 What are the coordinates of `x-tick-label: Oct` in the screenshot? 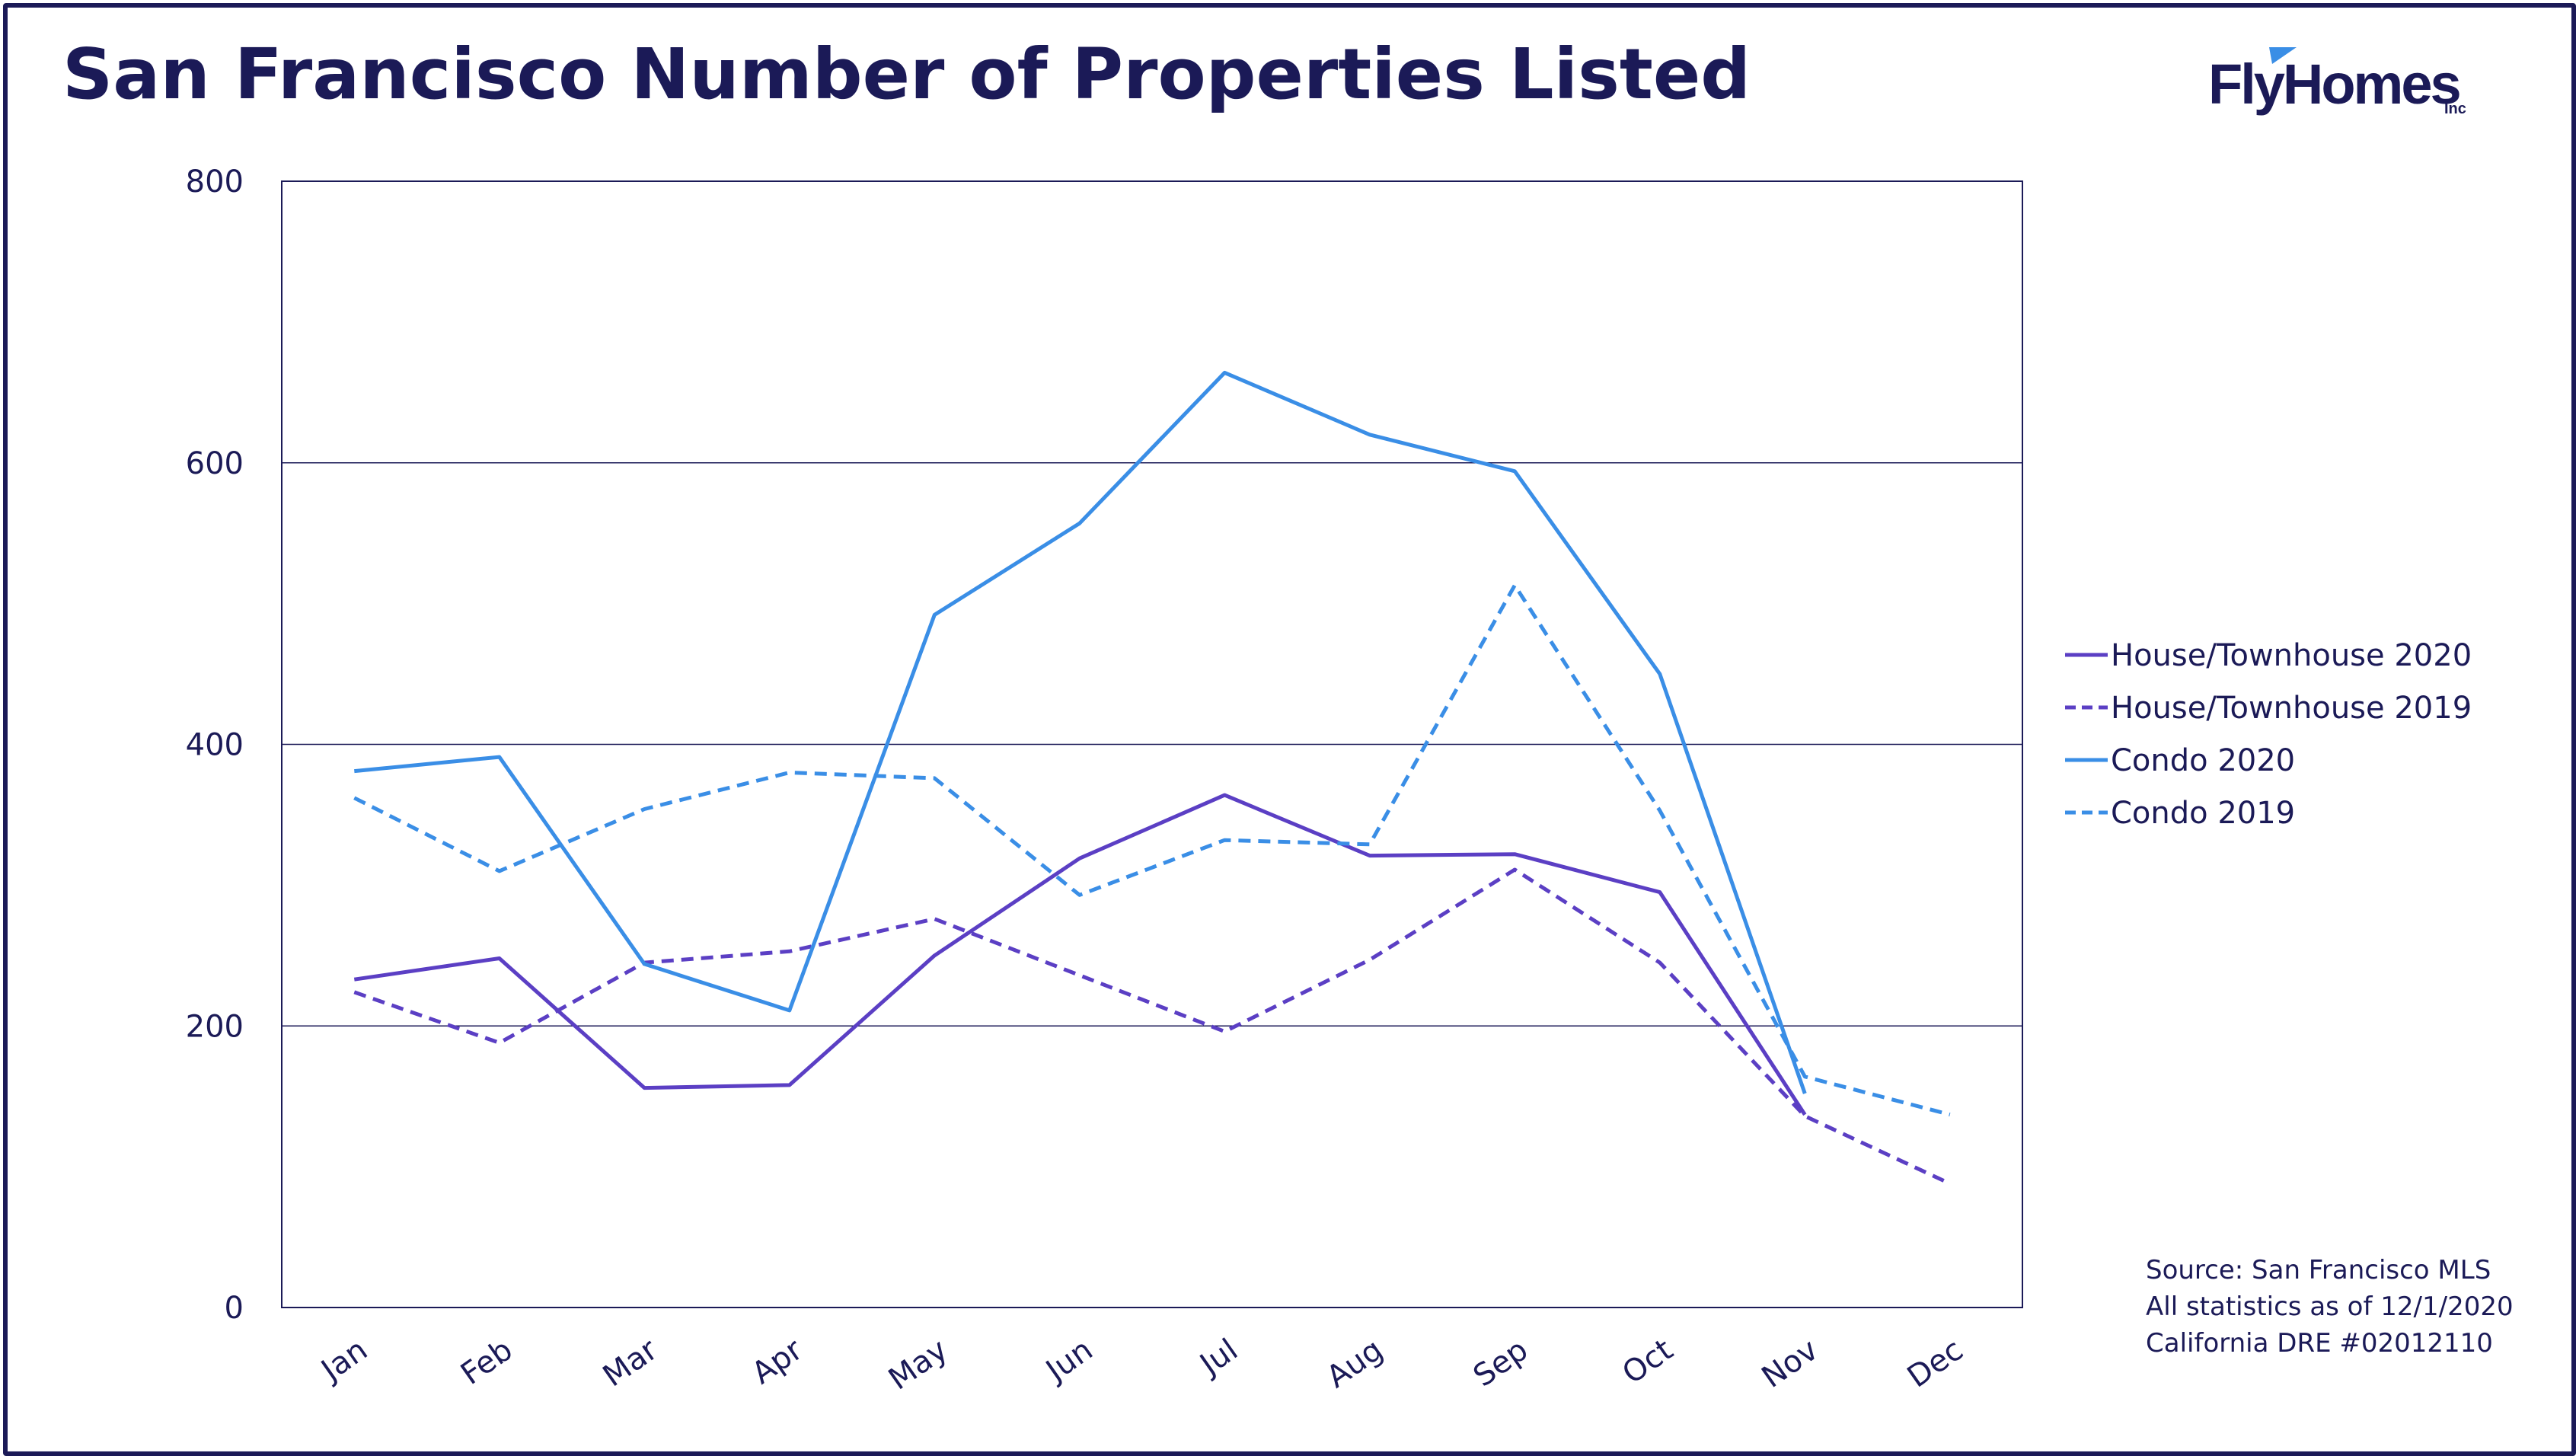 It's located at (1647, 1362).